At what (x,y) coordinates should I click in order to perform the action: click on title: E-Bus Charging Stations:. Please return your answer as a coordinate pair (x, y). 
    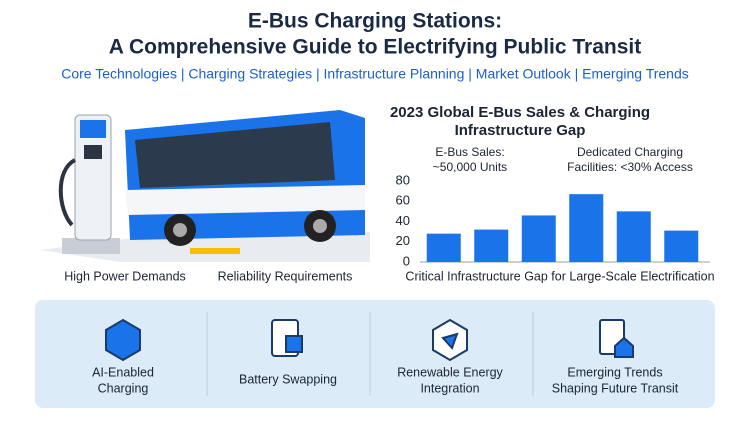
    Looking at the image, I should click on (375, 21).